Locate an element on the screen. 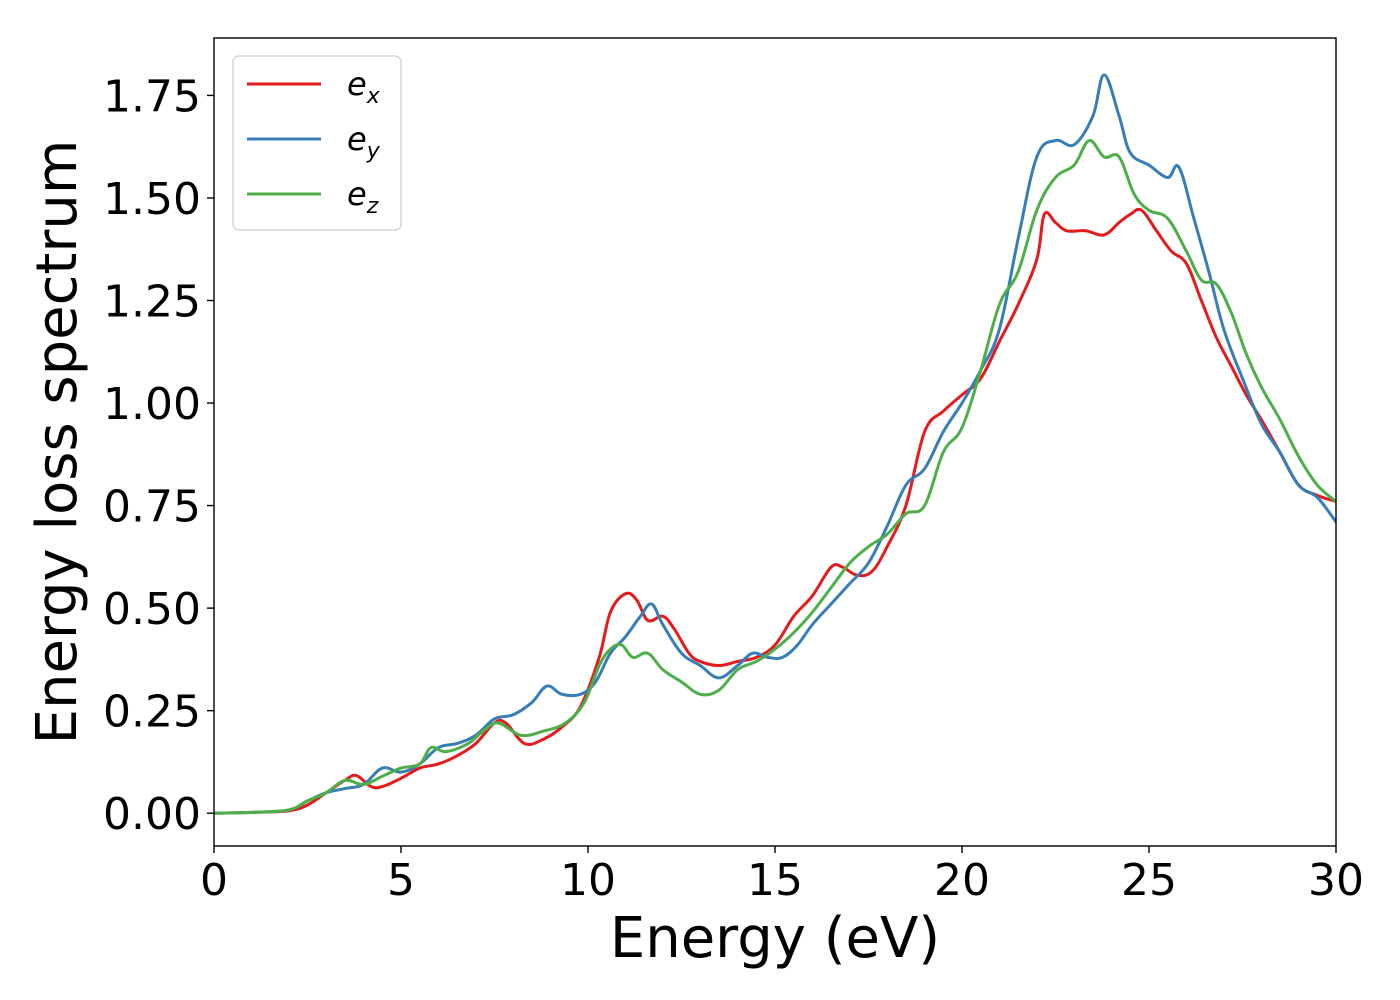  x-tick-label: 10 is located at coordinates (588, 880).